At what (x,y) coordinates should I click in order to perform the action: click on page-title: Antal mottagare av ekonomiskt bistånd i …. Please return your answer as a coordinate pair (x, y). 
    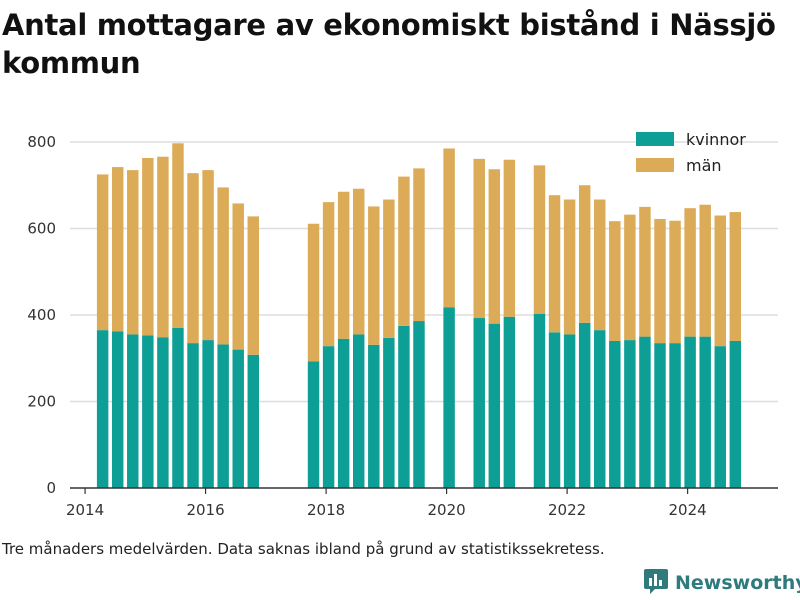
    Looking at the image, I should click on (389, 44).